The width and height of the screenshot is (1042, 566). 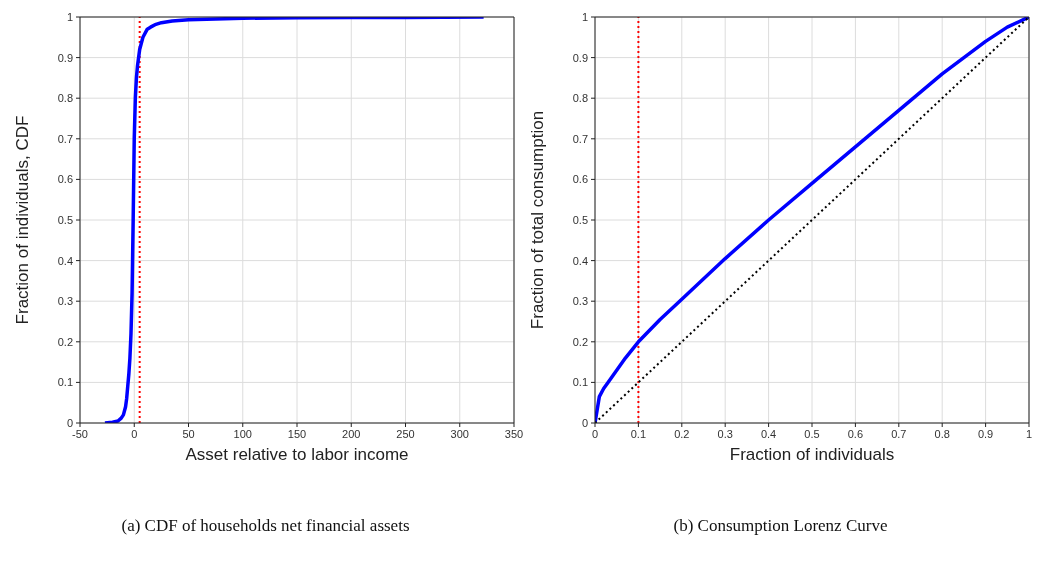 I want to click on x-tick-label: 0.2, so click(x=682, y=433).